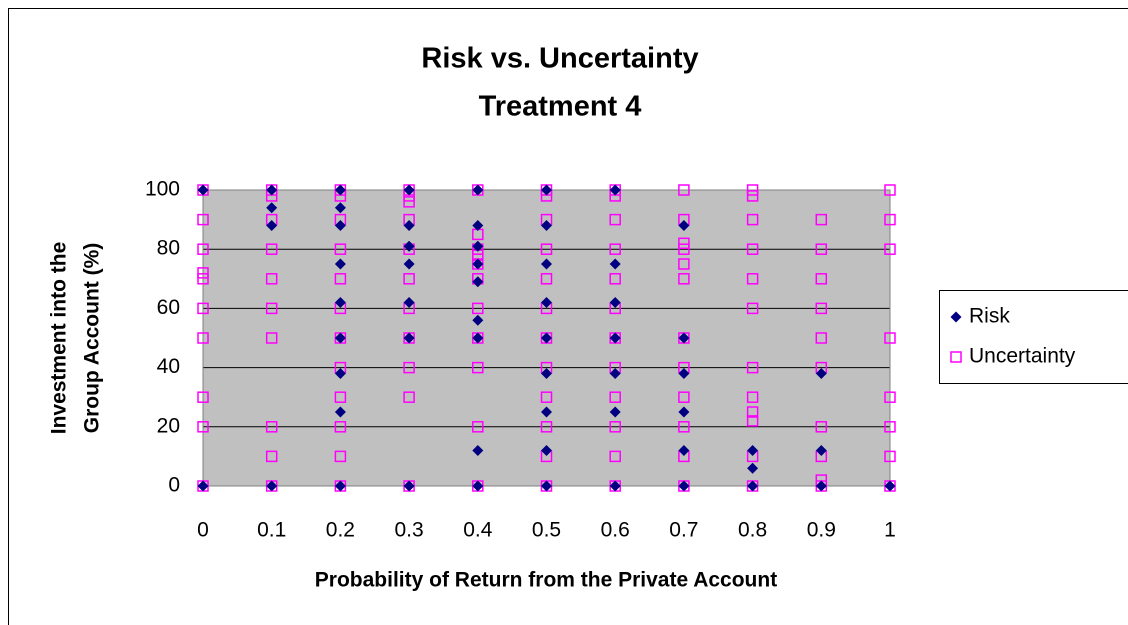  I want to click on legend-label: Risk, so click(989, 316).